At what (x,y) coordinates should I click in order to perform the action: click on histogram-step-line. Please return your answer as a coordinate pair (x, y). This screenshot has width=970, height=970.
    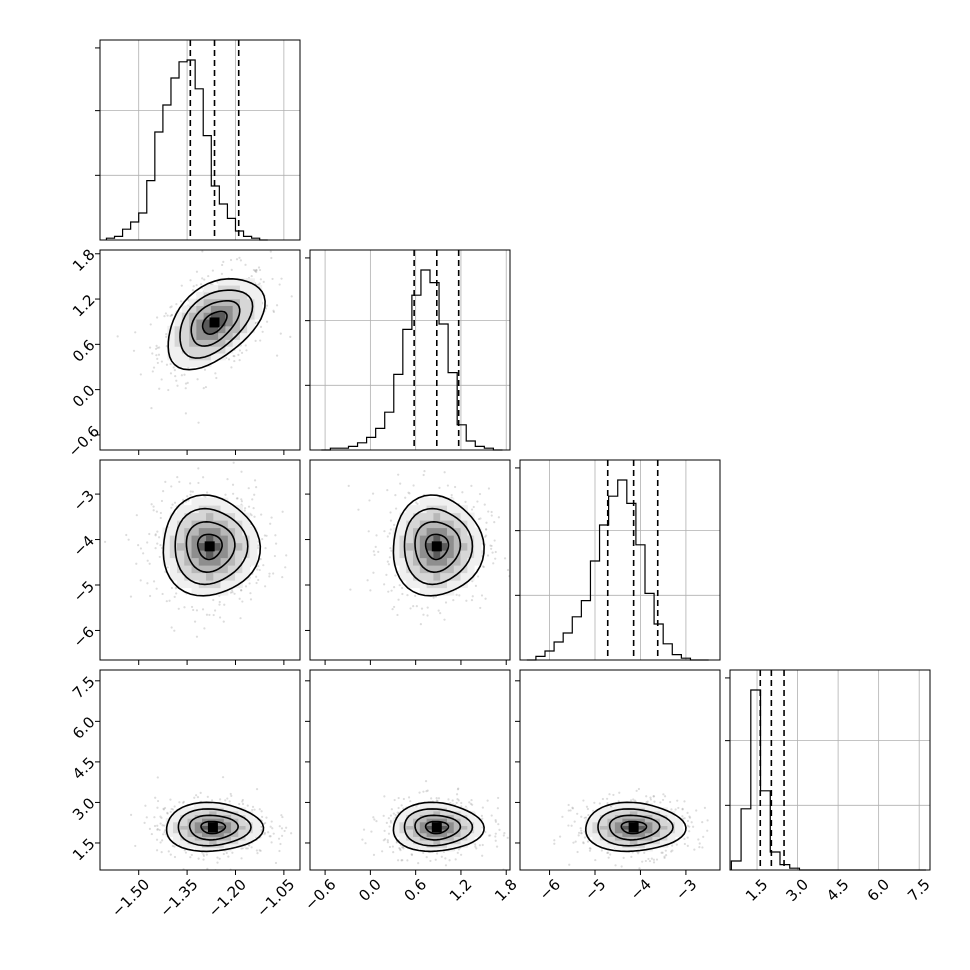
    Looking at the image, I should click on (412, 360).